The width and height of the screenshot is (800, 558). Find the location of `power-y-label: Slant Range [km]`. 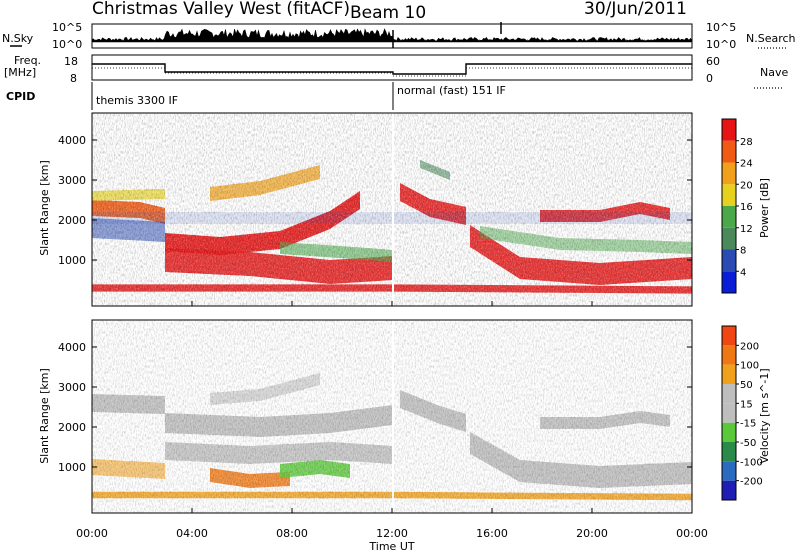

power-y-label: Slant Range [km] is located at coordinates (44, 208).